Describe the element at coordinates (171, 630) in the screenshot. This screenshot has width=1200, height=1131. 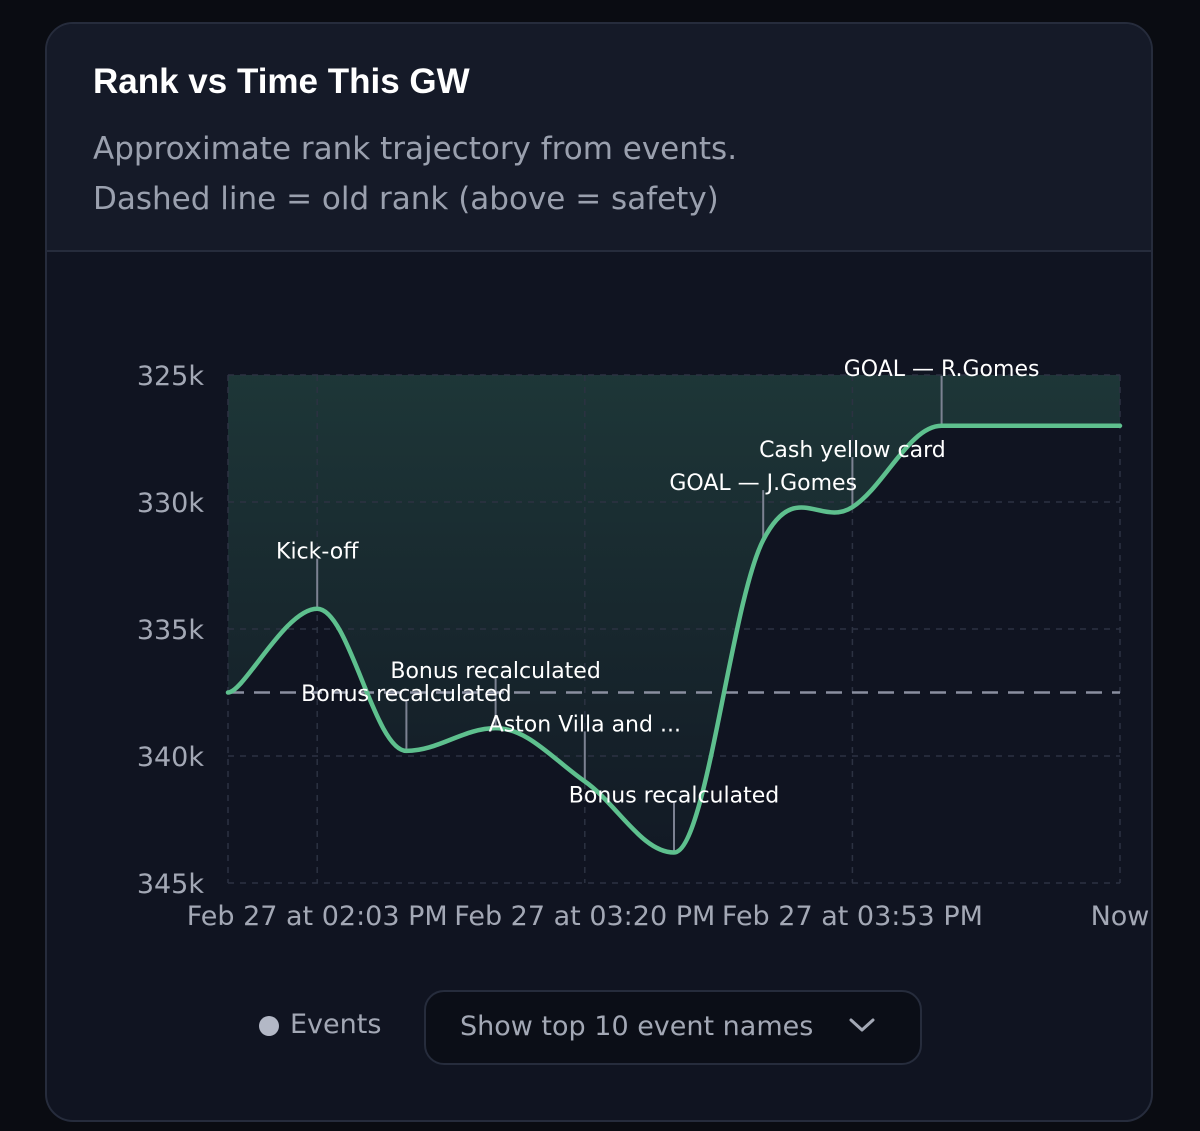
I see `y-tick-label: 335k` at that location.